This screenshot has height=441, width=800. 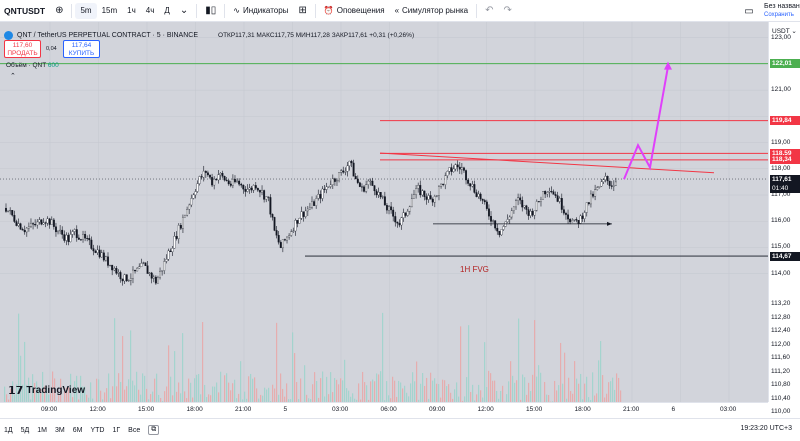 What do you see at coordinates (25, 430) in the screenshot?
I see `range-5d: 5Д` at bounding box center [25, 430].